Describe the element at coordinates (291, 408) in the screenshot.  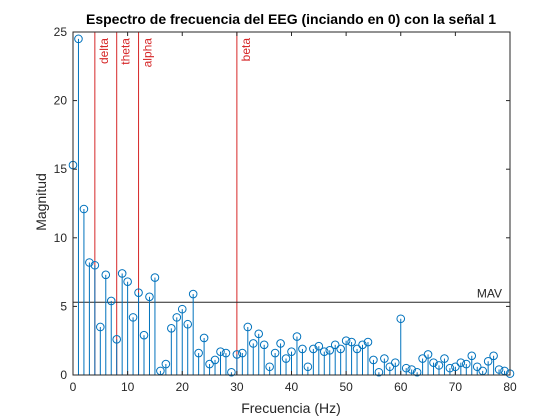
I see `x-axis-label: Frecuencia (Hz)` at that location.